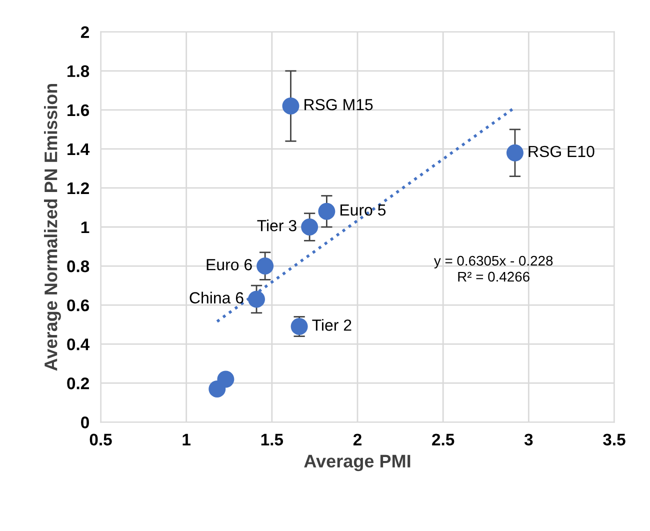 Image resolution: width=650 pixels, height=531 pixels. Describe the element at coordinates (217, 298) in the screenshot. I see `annotation: China 6` at that location.